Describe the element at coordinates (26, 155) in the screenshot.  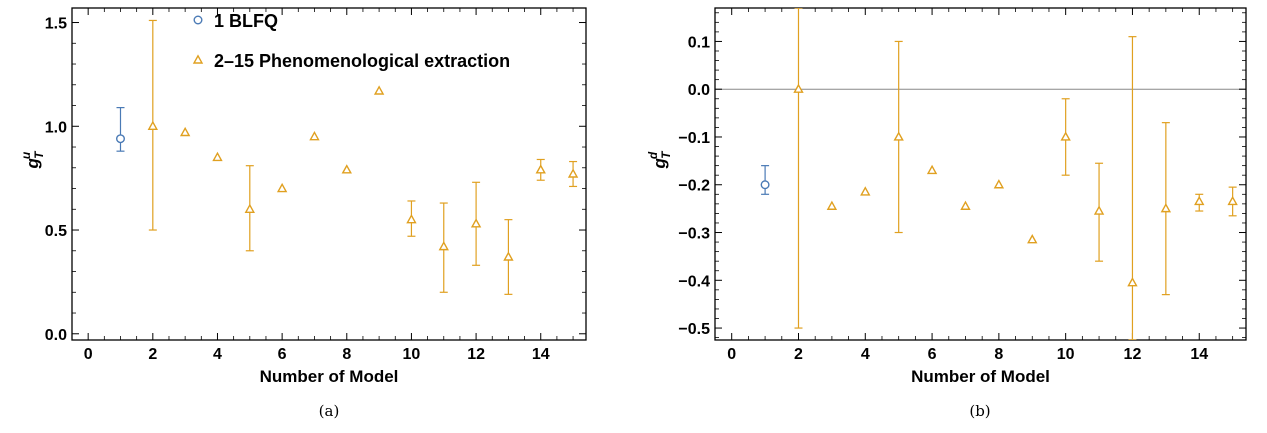
I see `y-axis-title-sup: u` at that location.